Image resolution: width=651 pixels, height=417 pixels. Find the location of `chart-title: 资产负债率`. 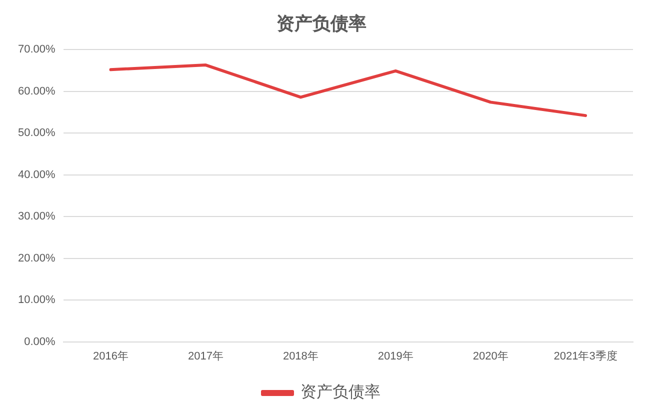

chart-title: 资产负债率 is located at coordinates (321, 23).